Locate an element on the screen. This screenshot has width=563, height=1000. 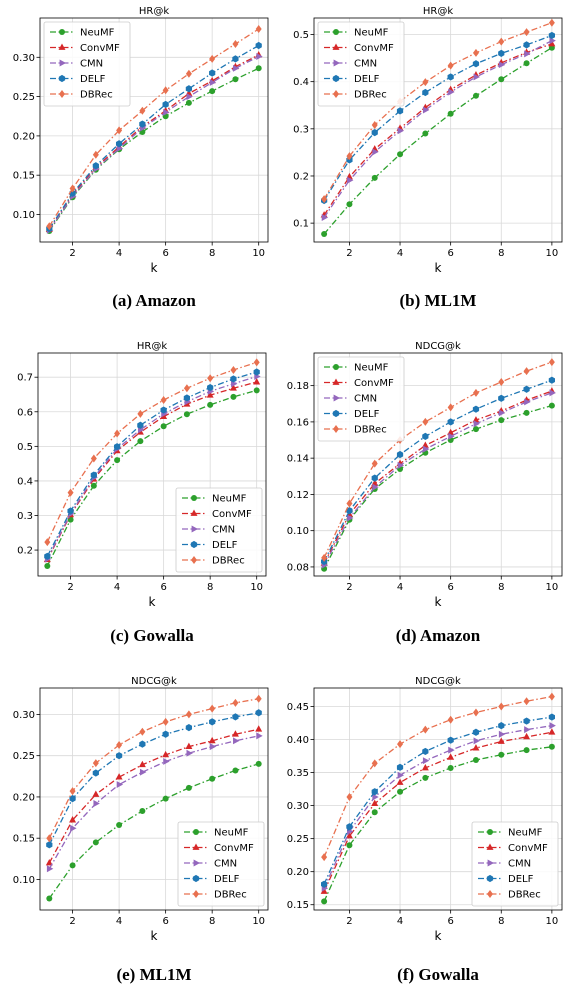
panel-caption: (f) Gowalla is located at coordinates (438, 974).